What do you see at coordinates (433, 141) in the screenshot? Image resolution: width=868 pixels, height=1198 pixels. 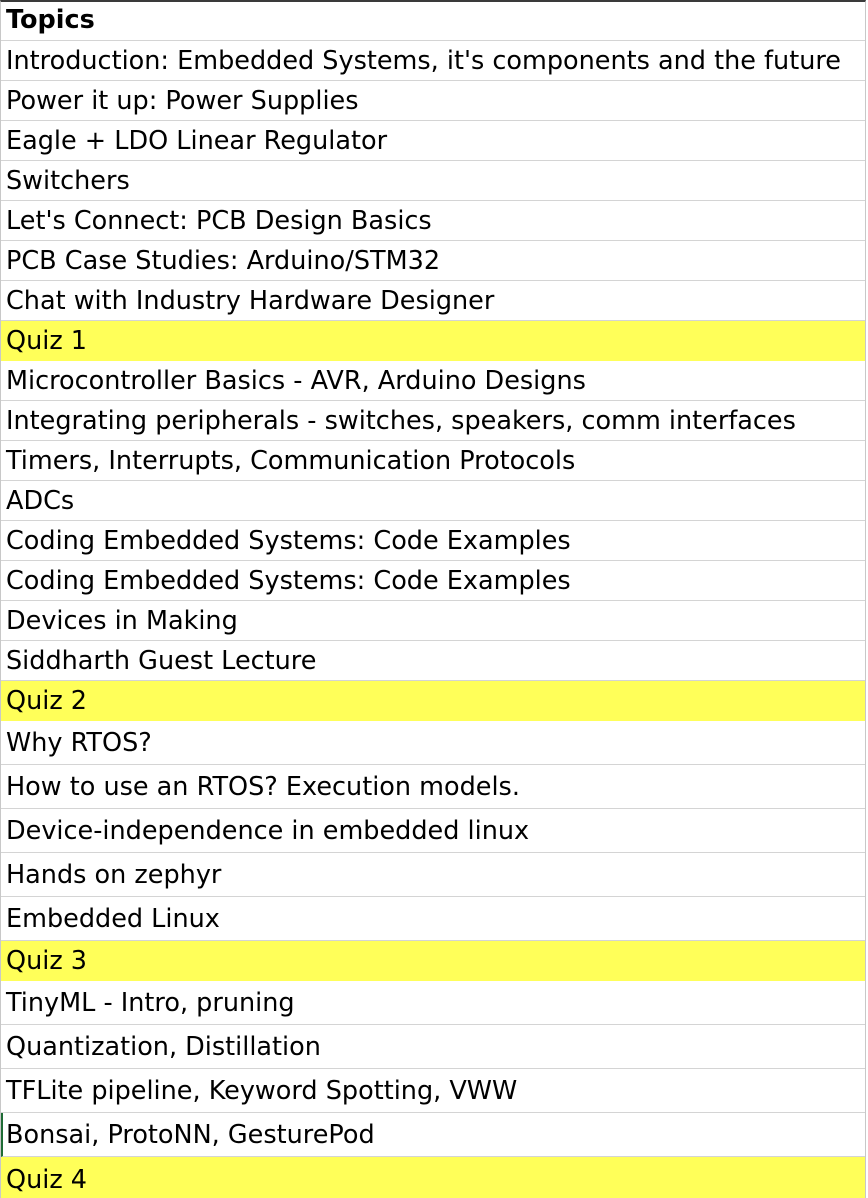 I see `topic-cell: Eagle + LDO Linear Regulator` at bounding box center [433, 141].